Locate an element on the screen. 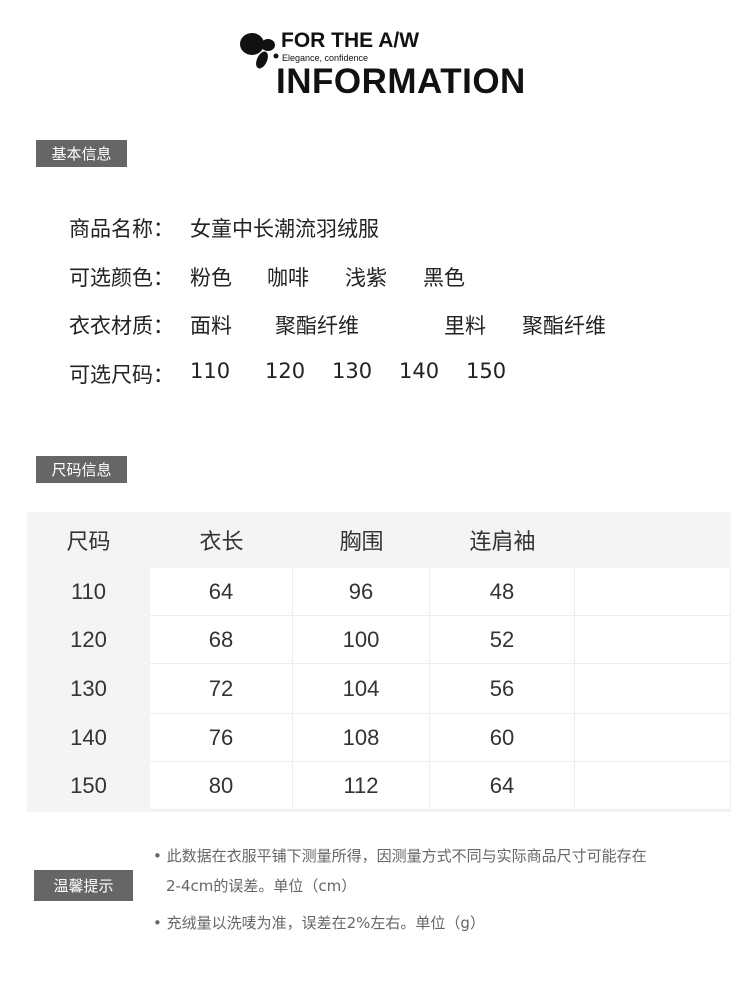 The height and width of the screenshot is (984, 750). header-tagline: Elegance, confidence is located at coordinates (325, 58).